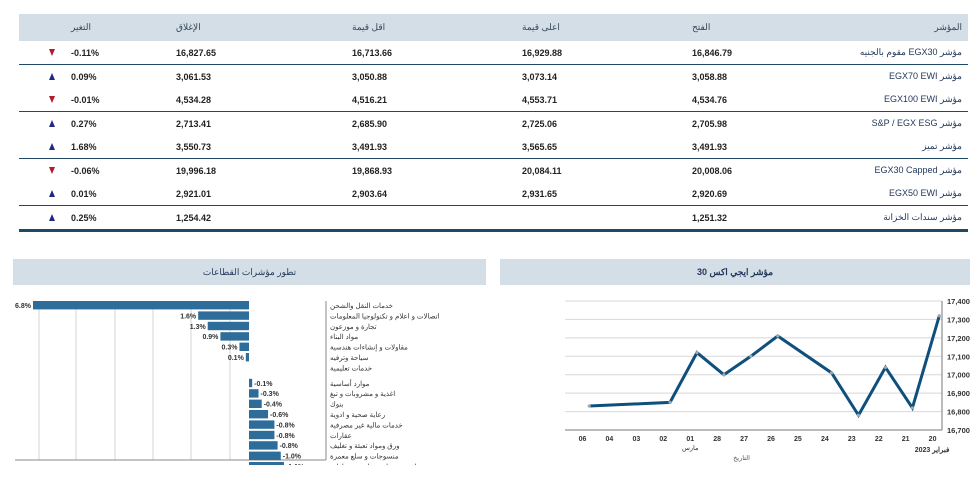 This screenshot has width=975, height=483. Describe the element at coordinates (798, 439) in the screenshot. I see `x-tick-label: 25` at that location.